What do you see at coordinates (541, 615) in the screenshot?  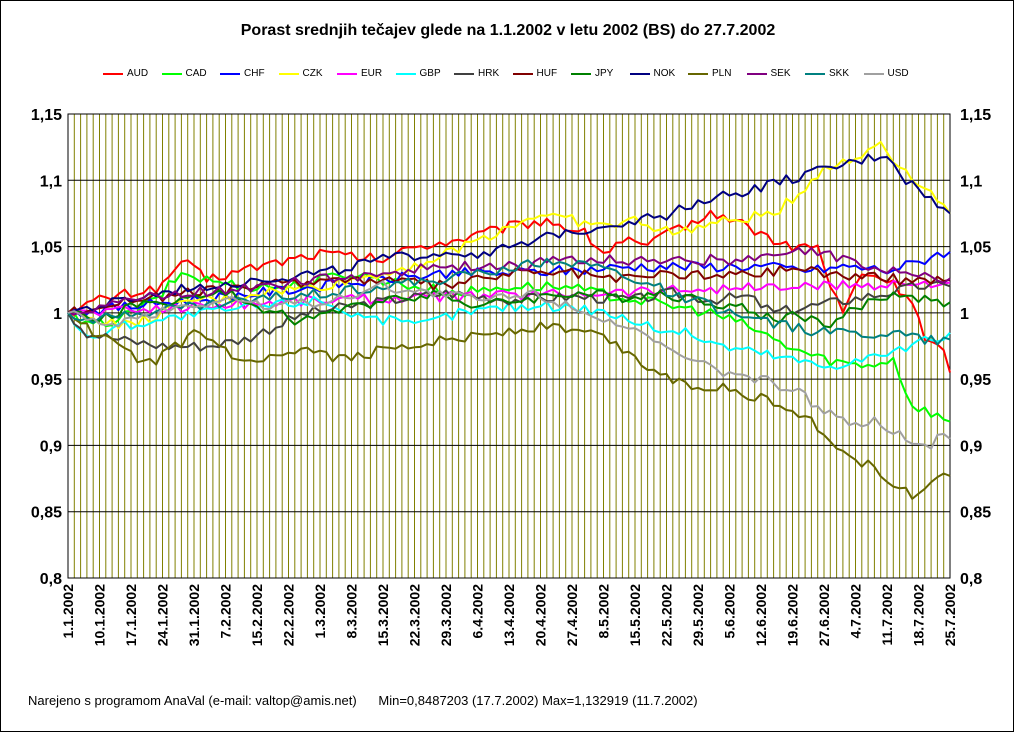 I see `x-tick-label: 20.4.2002` at bounding box center [541, 615].